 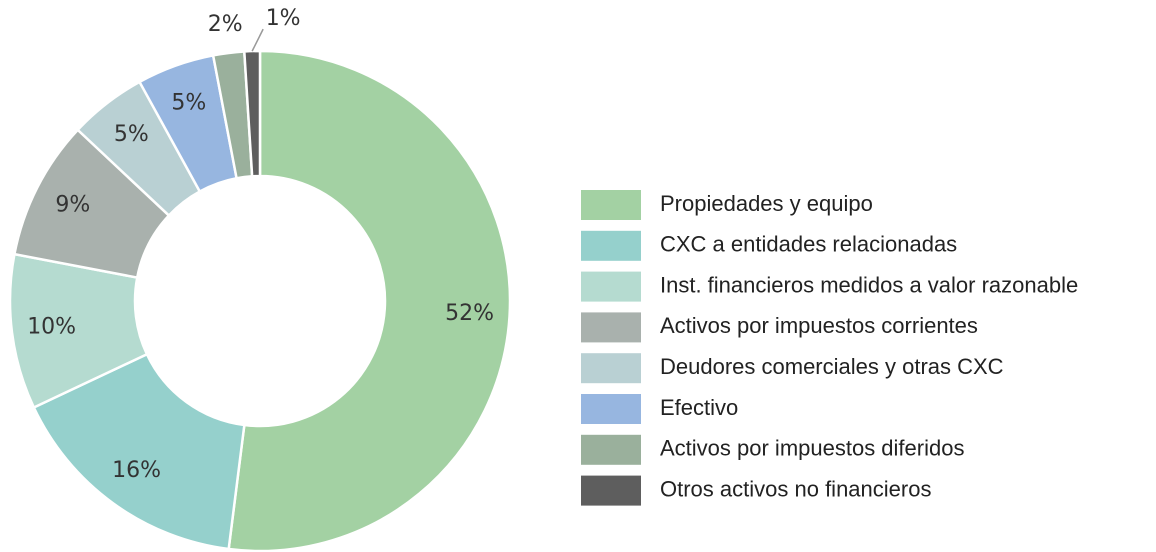 What do you see at coordinates (812, 448) in the screenshot?
I see `legend-label: Activos por impuestos diferidos` at bounding box center [812, 448].